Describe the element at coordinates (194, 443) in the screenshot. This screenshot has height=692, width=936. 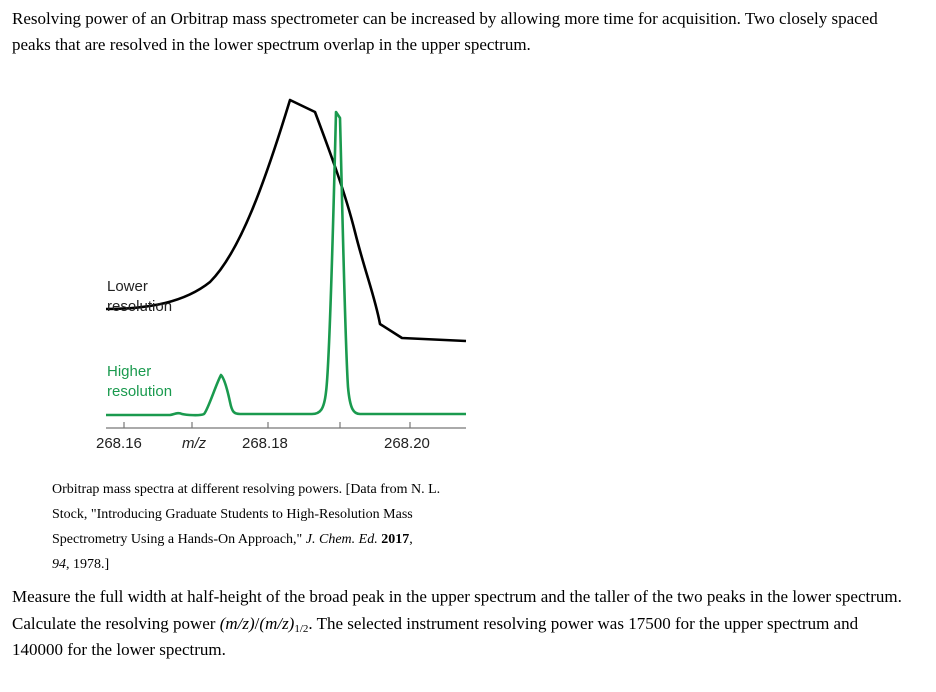
I see `axis-unit-label: m/z` at that location.